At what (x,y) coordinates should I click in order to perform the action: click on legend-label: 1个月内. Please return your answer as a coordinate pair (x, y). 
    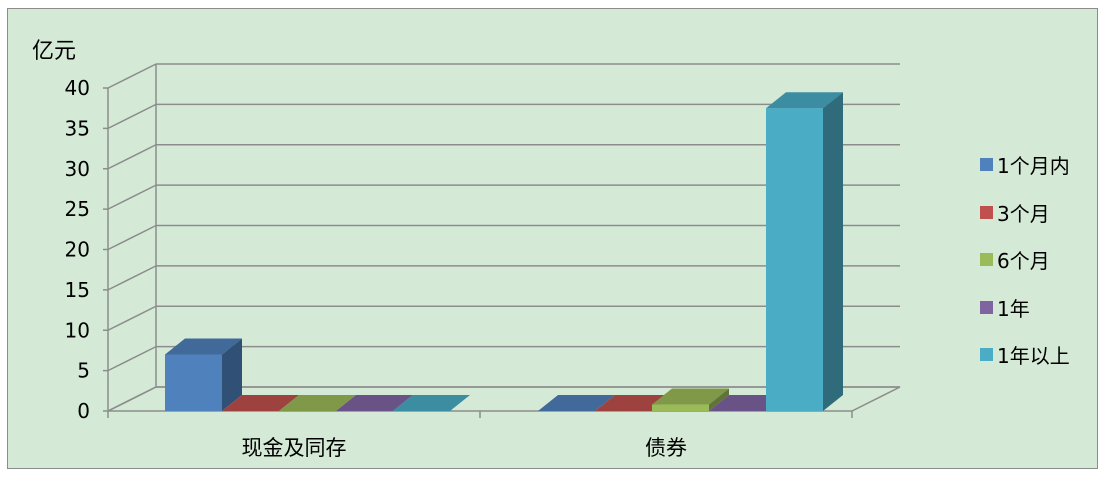
    Looking at the image, I should click on (1033, 166).